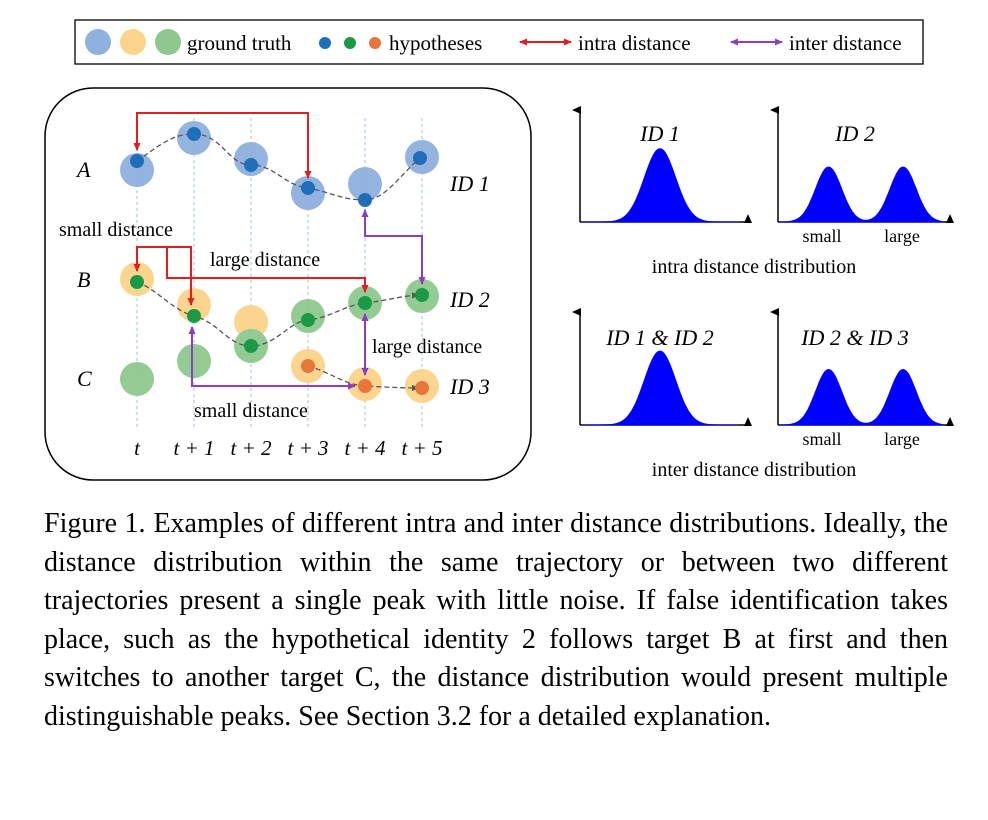 The width and height of the screenshot is (988, 820). Describe the element at coordinates (365, 448) in the screenshot. I see `time-label: t + 4` at that location.